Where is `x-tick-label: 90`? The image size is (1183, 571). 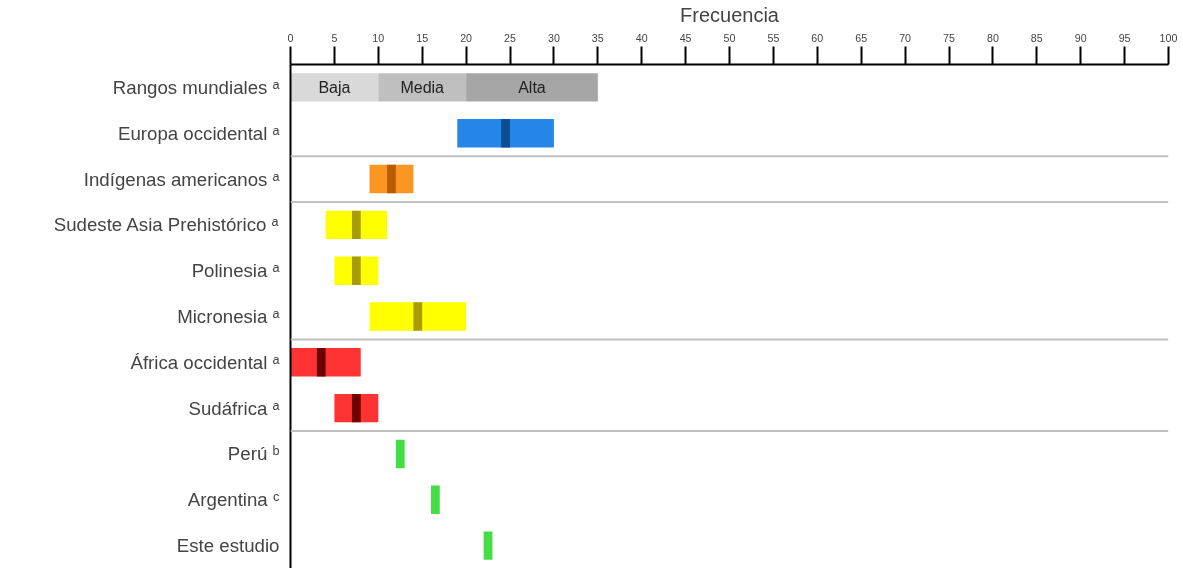 x-tick-label: 90 is located at coordinates (1080, 37).